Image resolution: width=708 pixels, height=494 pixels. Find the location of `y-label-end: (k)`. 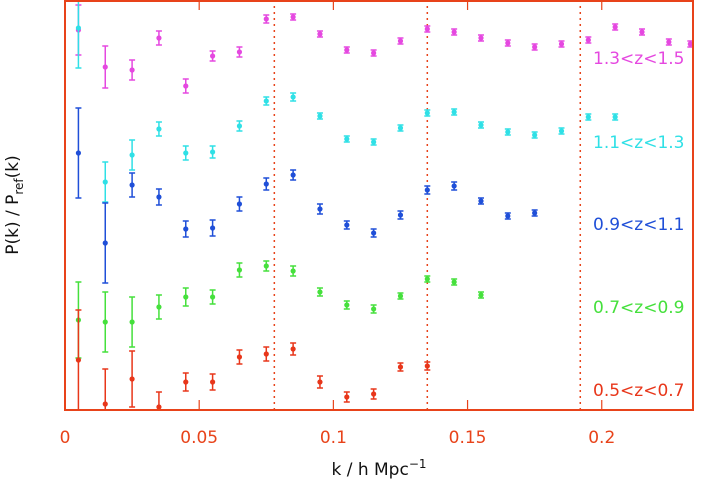

y-label-end: (k) is located at coordinates (13, 166).